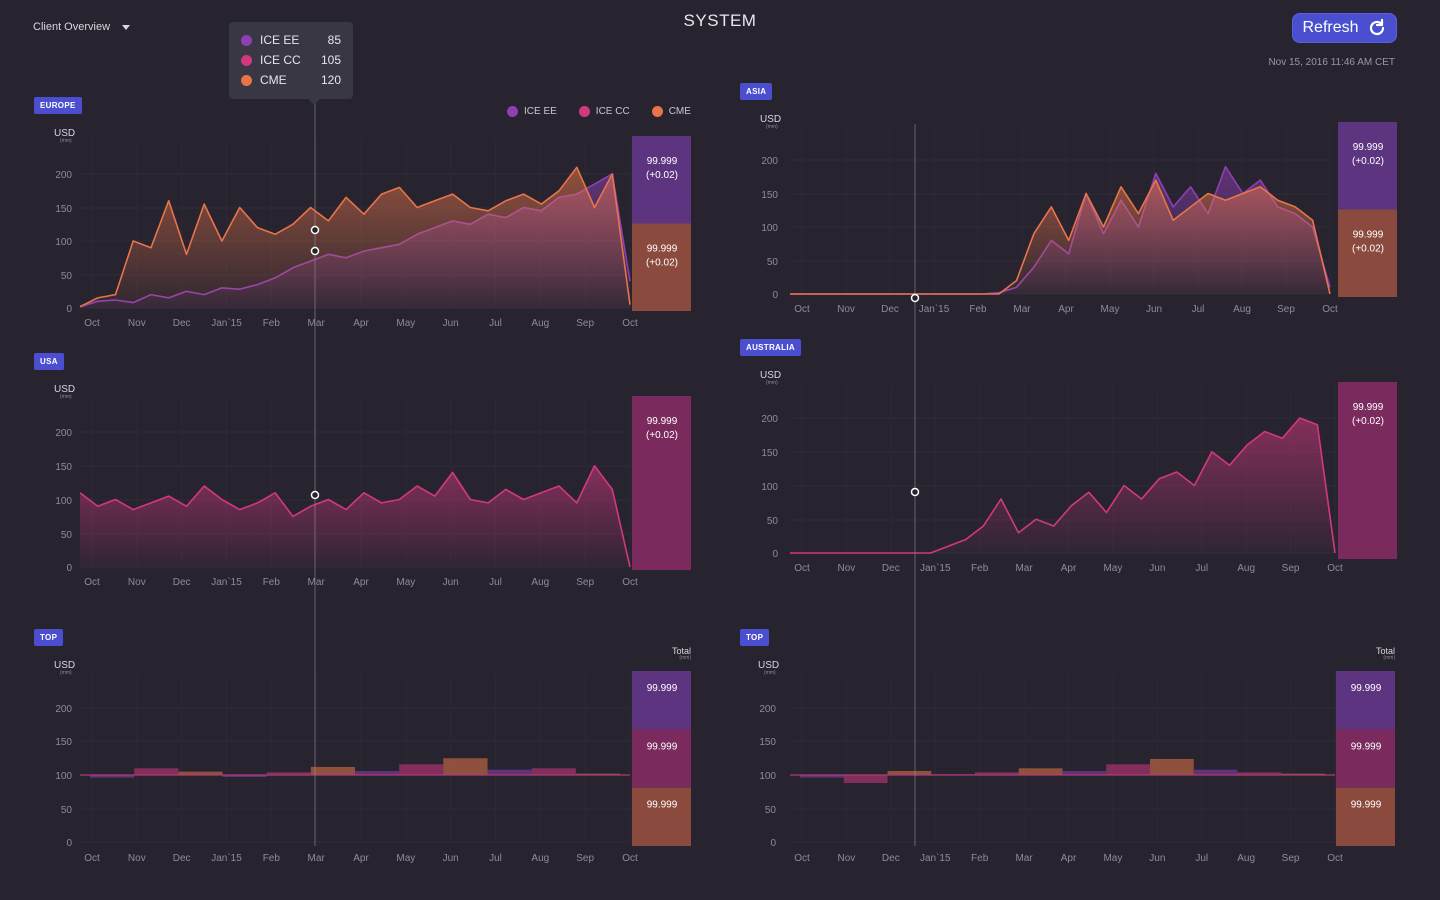  Describe the element at coordinates (612, 111) in the screenshot. I see `legend-label: ICE CC` at that location.